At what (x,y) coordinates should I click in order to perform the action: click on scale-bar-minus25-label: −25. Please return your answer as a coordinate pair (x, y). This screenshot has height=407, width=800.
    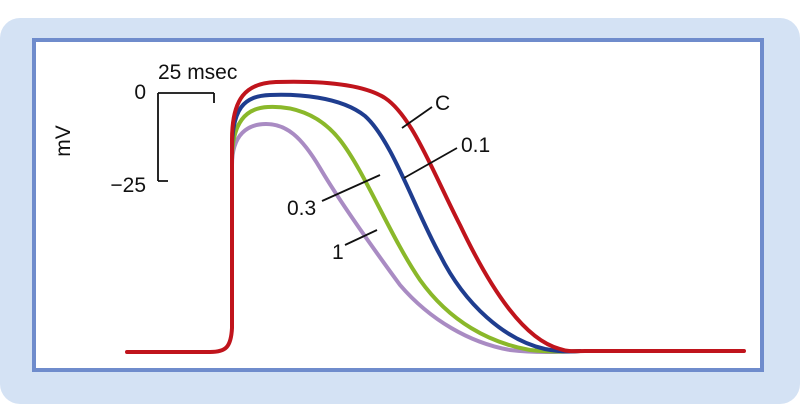
    Looking at the image, I should click on (128, 185).